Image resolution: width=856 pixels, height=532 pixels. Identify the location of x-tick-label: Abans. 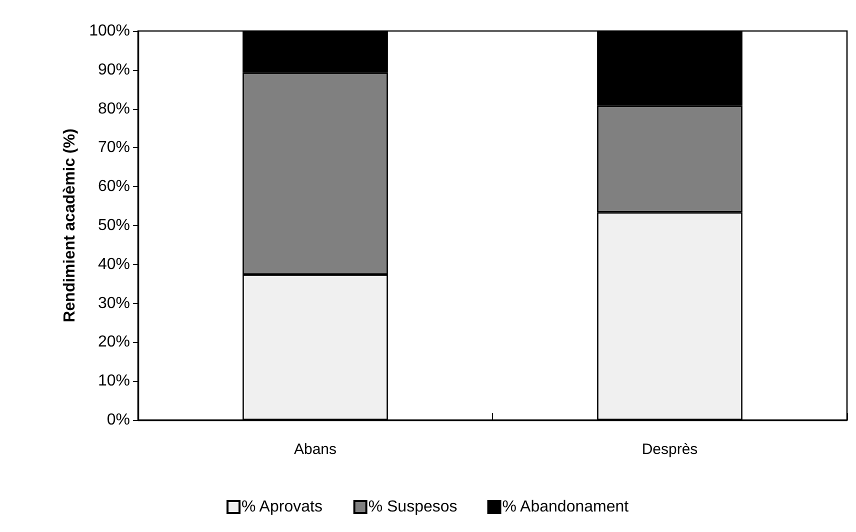
(315, 449).